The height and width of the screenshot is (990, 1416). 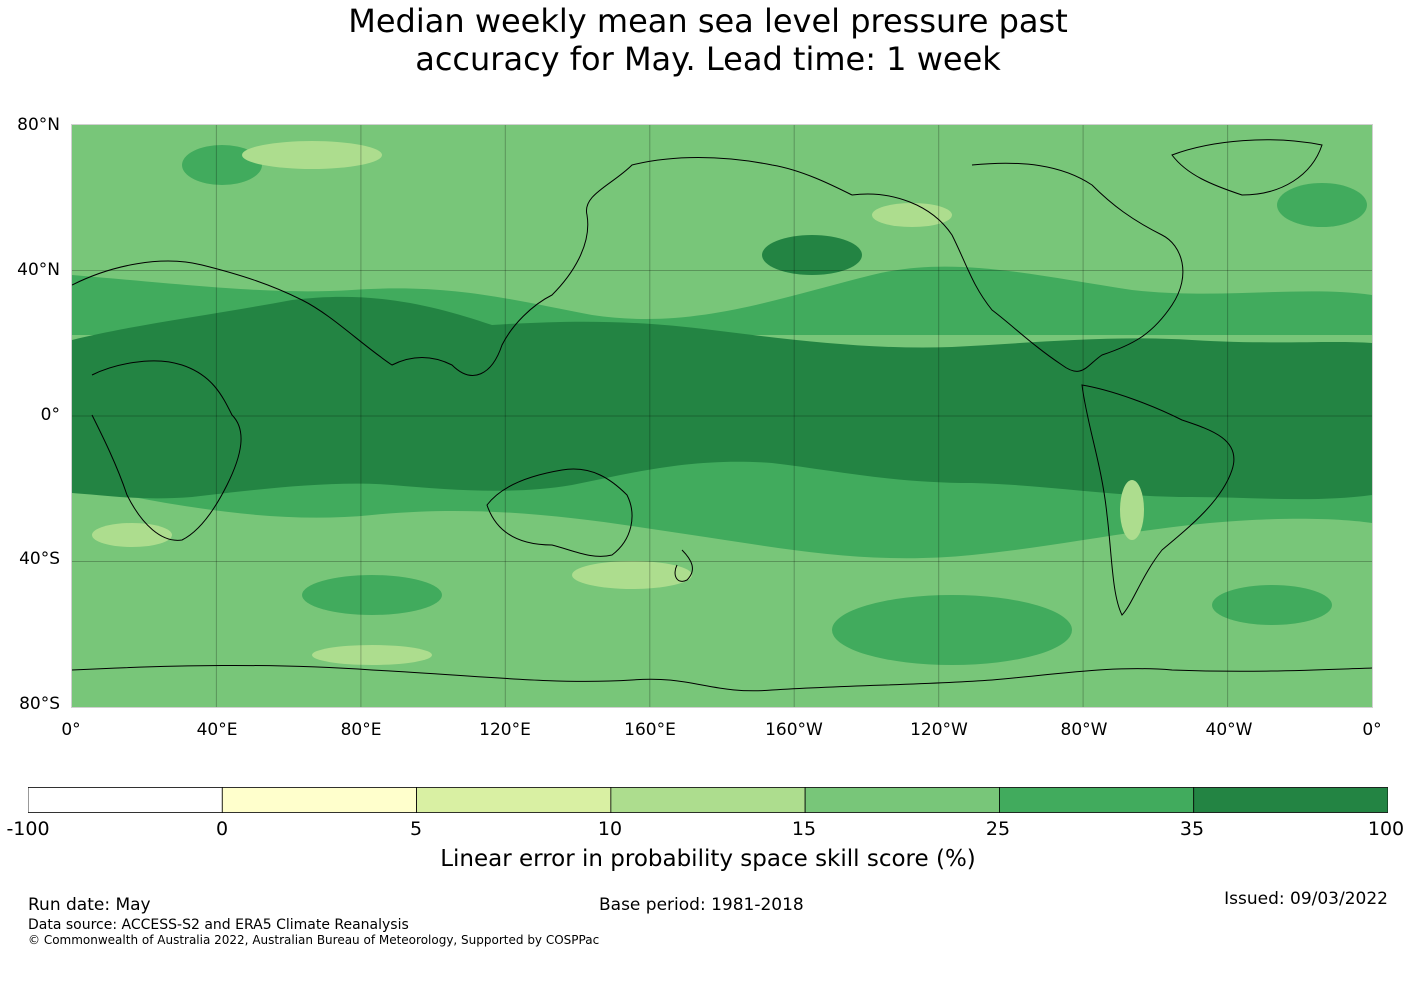 What do you see at coordinates (912, 215) in the screenshot?
I see `patch-light-alaska` at bounding box center [912, 215].